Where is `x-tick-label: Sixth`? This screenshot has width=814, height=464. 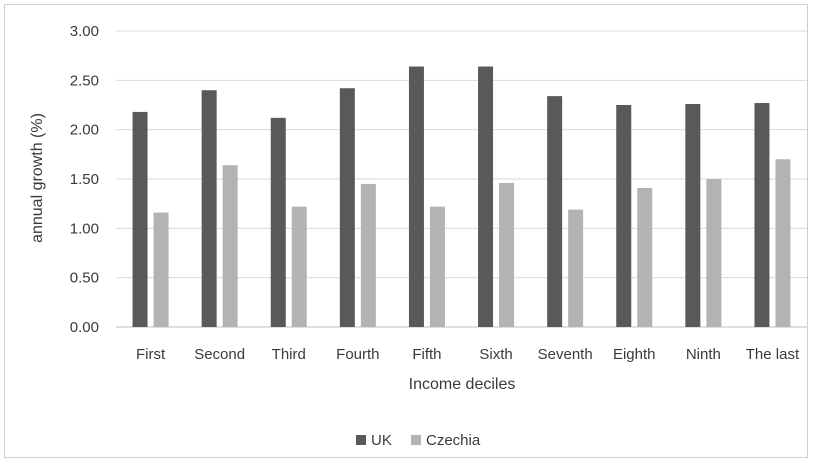 x-tick-label: Sixth is located at coordinates (495, 354).